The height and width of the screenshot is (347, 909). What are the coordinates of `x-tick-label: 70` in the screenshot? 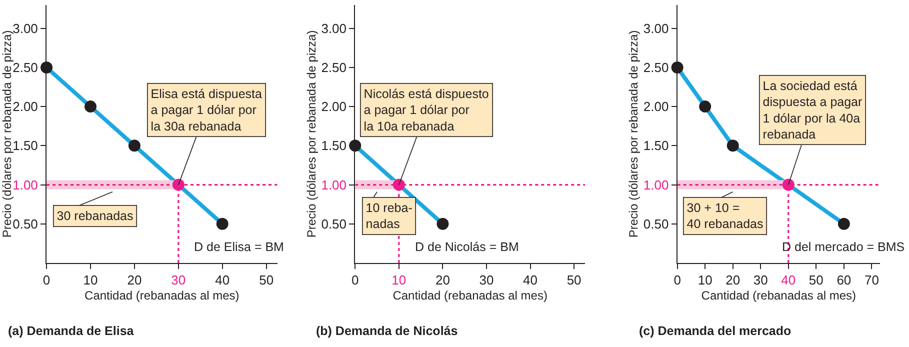 It's located at (871, 280).